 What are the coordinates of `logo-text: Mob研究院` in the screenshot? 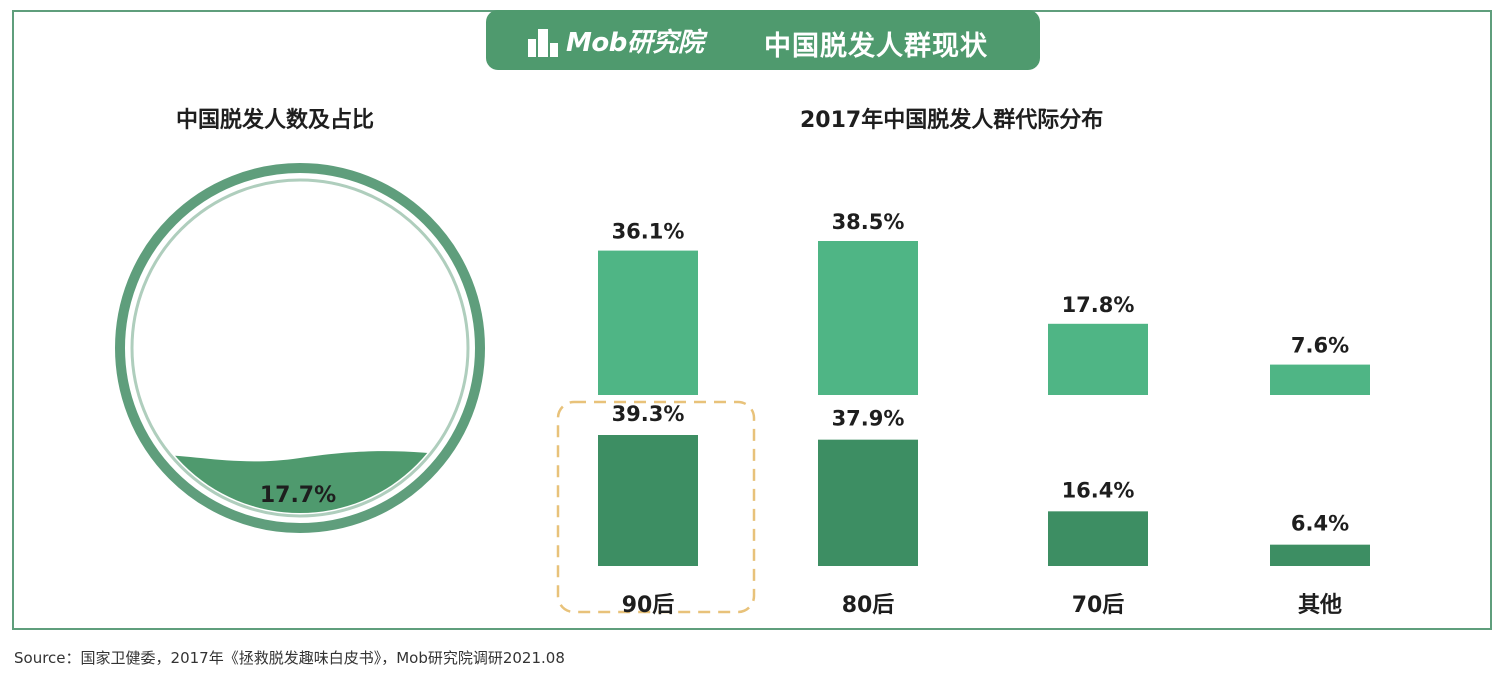 It's located at (635, 43).